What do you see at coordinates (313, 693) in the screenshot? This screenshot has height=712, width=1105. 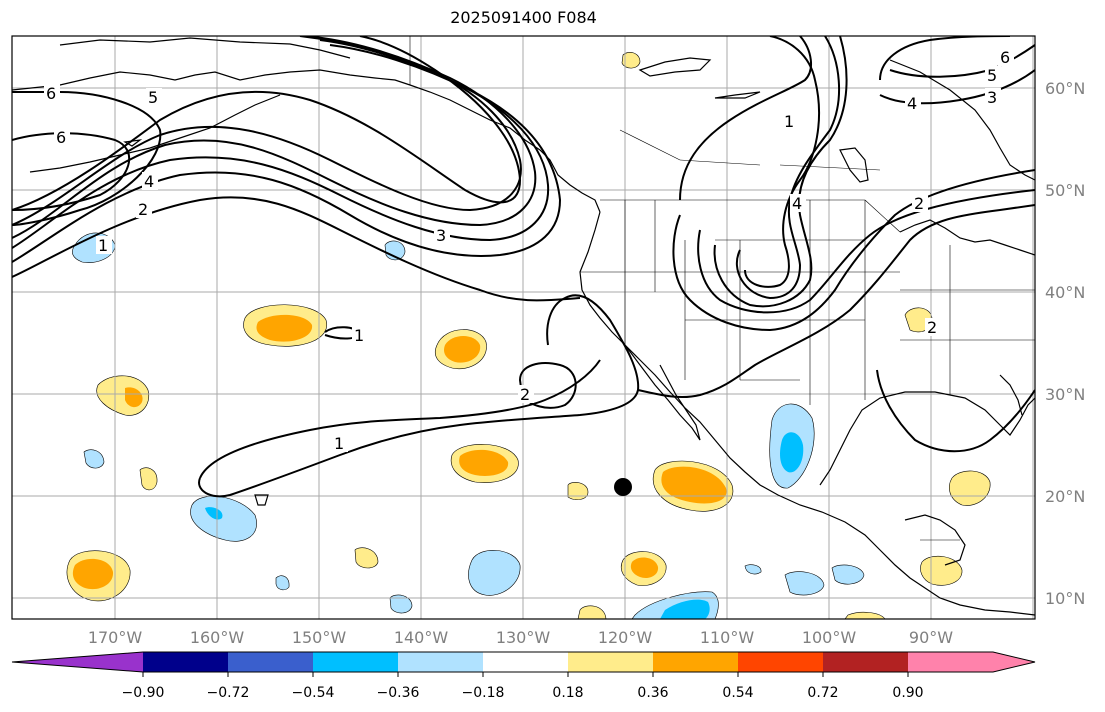 I see `colorbar-label: −0.54` at bounding box center [313, 693].